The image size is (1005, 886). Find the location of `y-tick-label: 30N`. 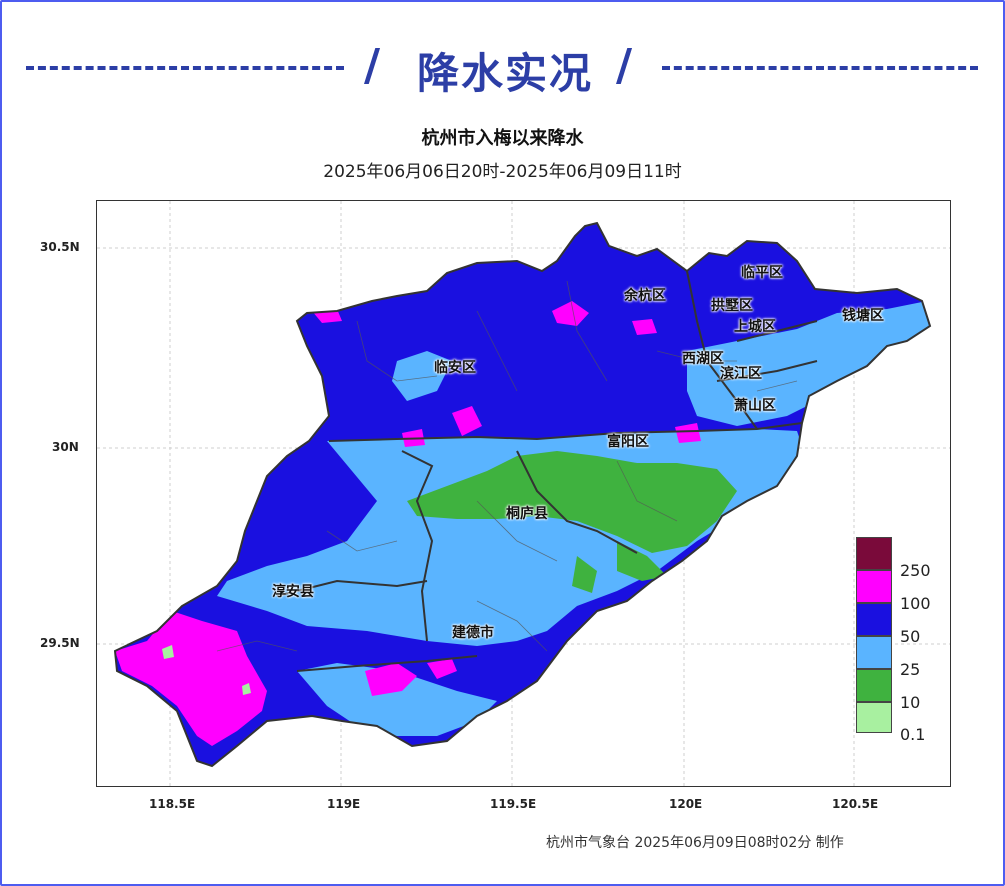

y-tick-label: 30N is located at coordinates (65, 447).